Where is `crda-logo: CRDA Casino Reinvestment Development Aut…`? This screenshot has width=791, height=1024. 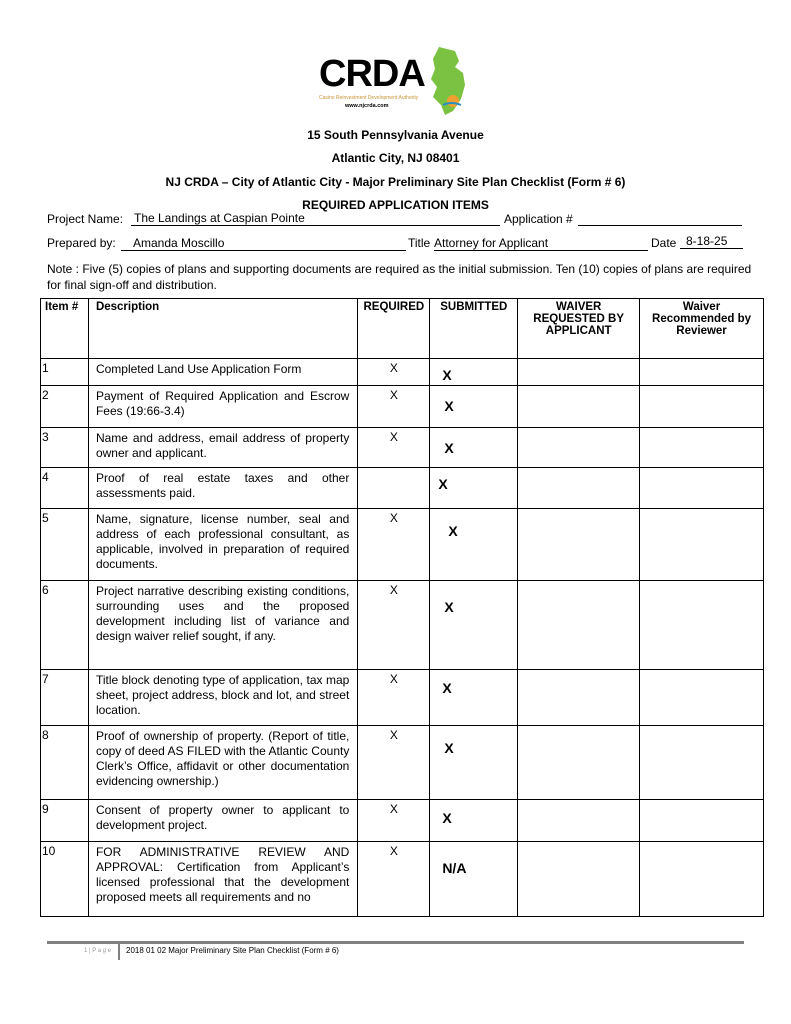
crda-logo: CRDA Casino Reinvestment Development Aut… is located at coordinates (395, 80).